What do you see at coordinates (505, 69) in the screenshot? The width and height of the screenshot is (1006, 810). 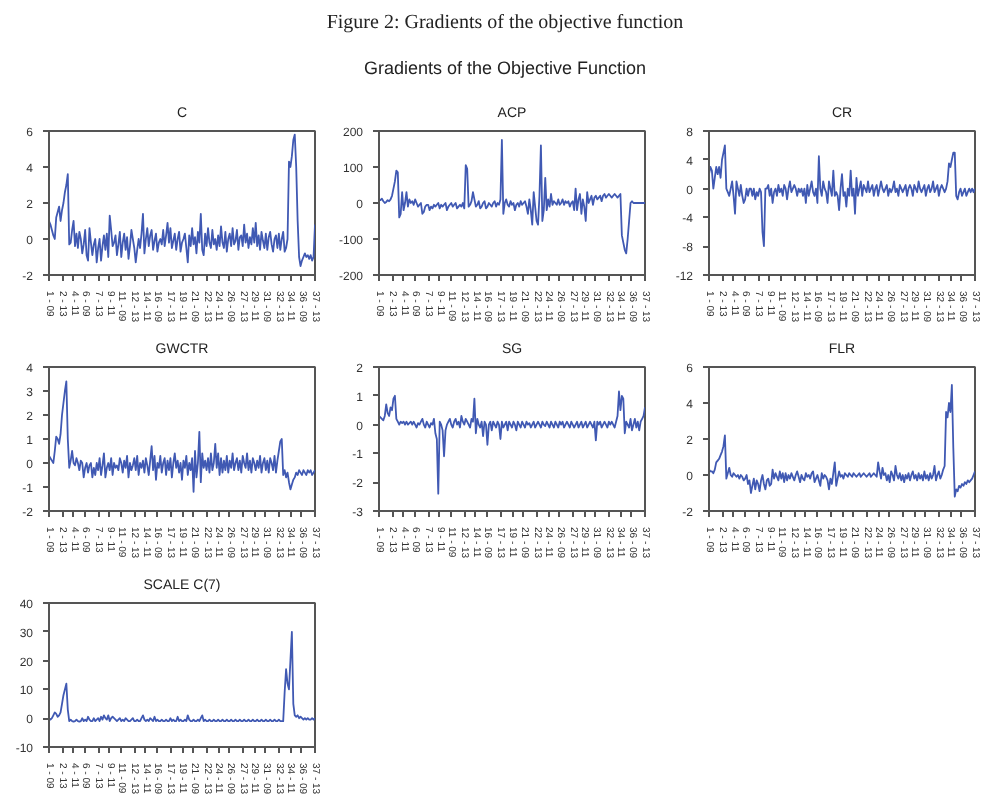 I see `text: Gradients of the Objective Function` at bounding box center [505, 69].